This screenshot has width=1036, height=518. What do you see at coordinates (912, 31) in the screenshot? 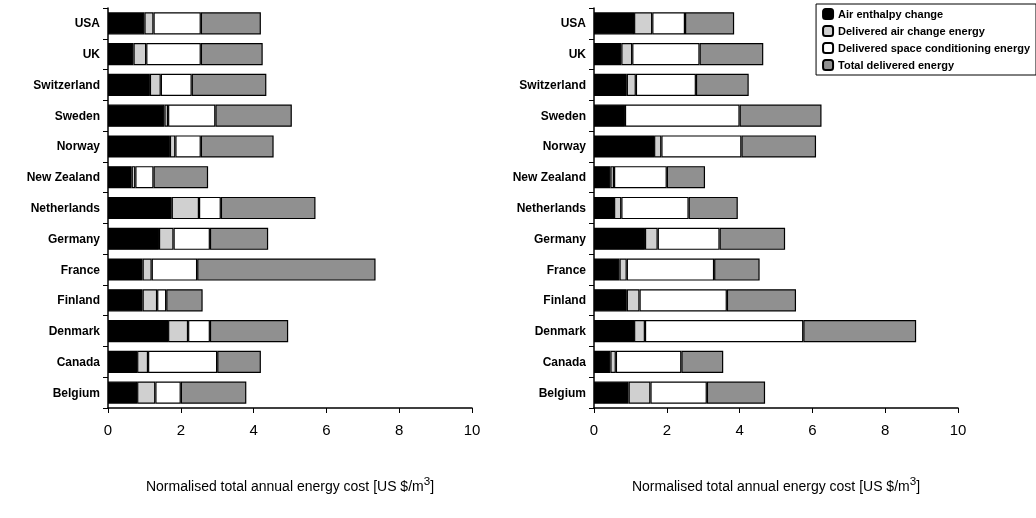
I see `legend-label: Delivered air change energy` at bounding box center [912, 31].